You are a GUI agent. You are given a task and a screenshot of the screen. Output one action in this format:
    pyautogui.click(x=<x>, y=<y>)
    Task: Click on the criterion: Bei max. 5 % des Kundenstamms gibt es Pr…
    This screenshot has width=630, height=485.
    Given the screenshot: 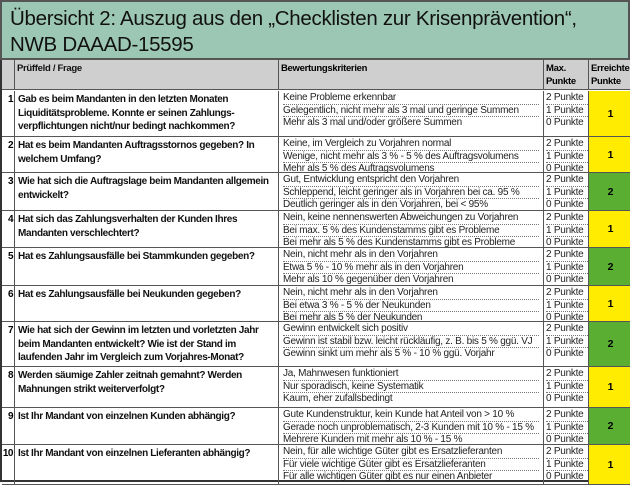 What is the action you would take?
    pyautogui.click(x=391, y=230)
    